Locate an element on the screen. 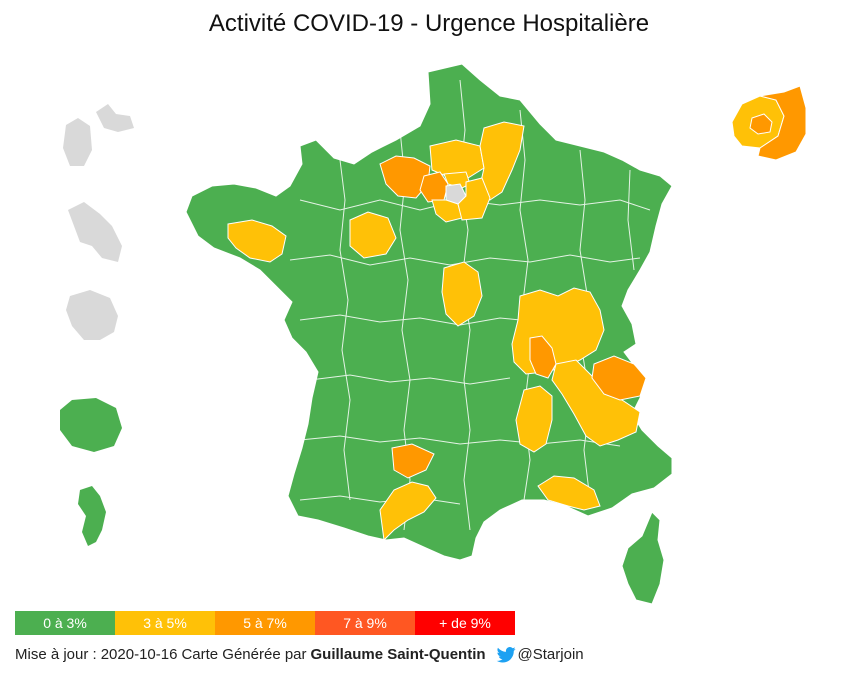 The height and width of the screenshot is (685, 858). author-name: Guillaume Saint-Quentin is located at coordinates (398, 654).